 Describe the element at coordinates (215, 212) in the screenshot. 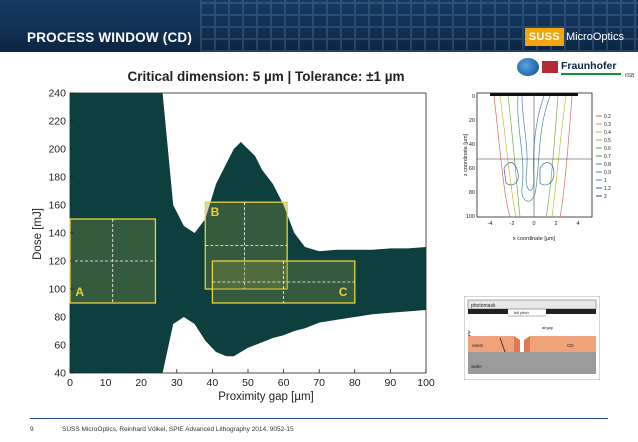

I see `window-label-b: B` at that location.